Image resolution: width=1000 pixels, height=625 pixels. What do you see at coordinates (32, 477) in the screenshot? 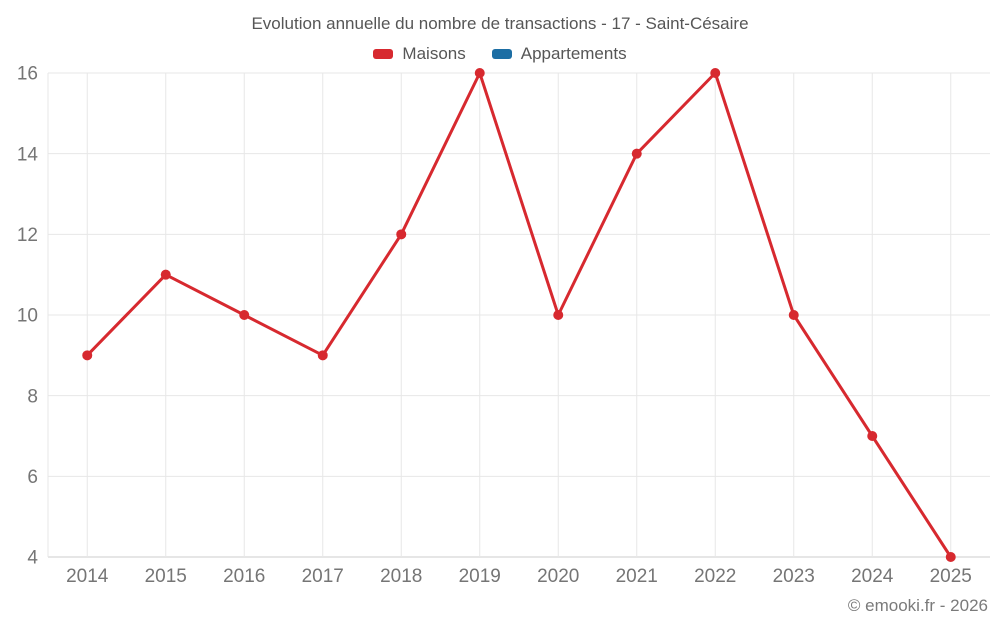
I see `y-tick-label: 6` at bounding box center [32, 477].